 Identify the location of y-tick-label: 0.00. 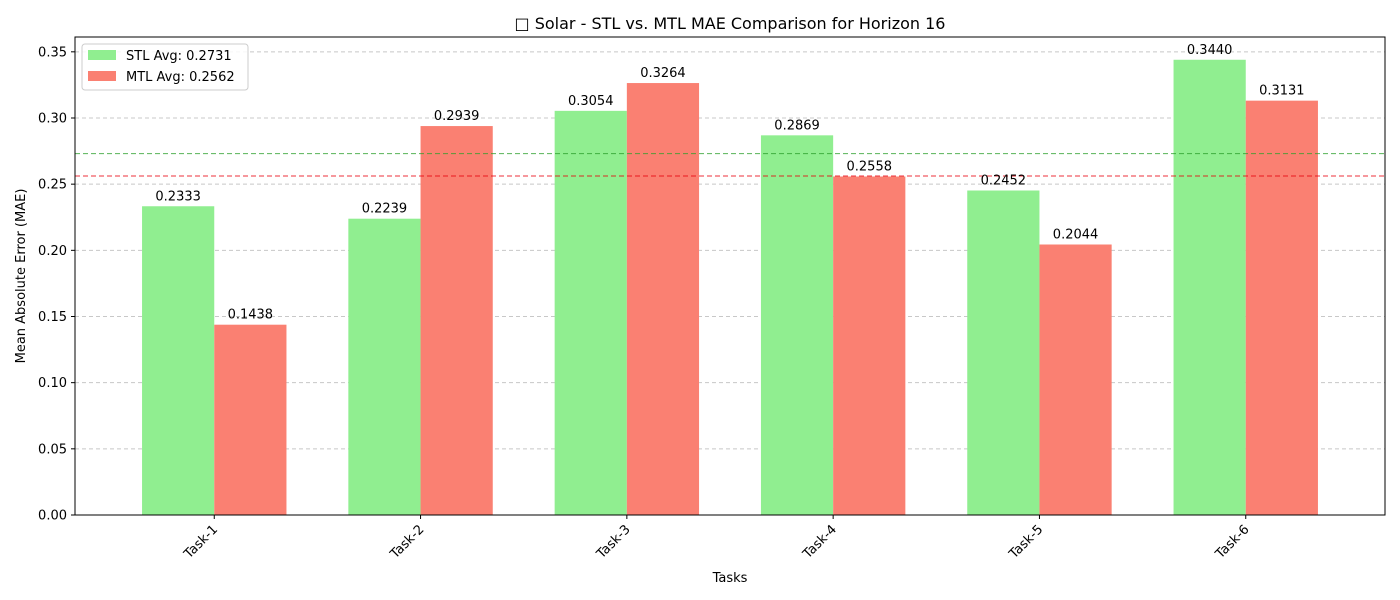
(52, 516).